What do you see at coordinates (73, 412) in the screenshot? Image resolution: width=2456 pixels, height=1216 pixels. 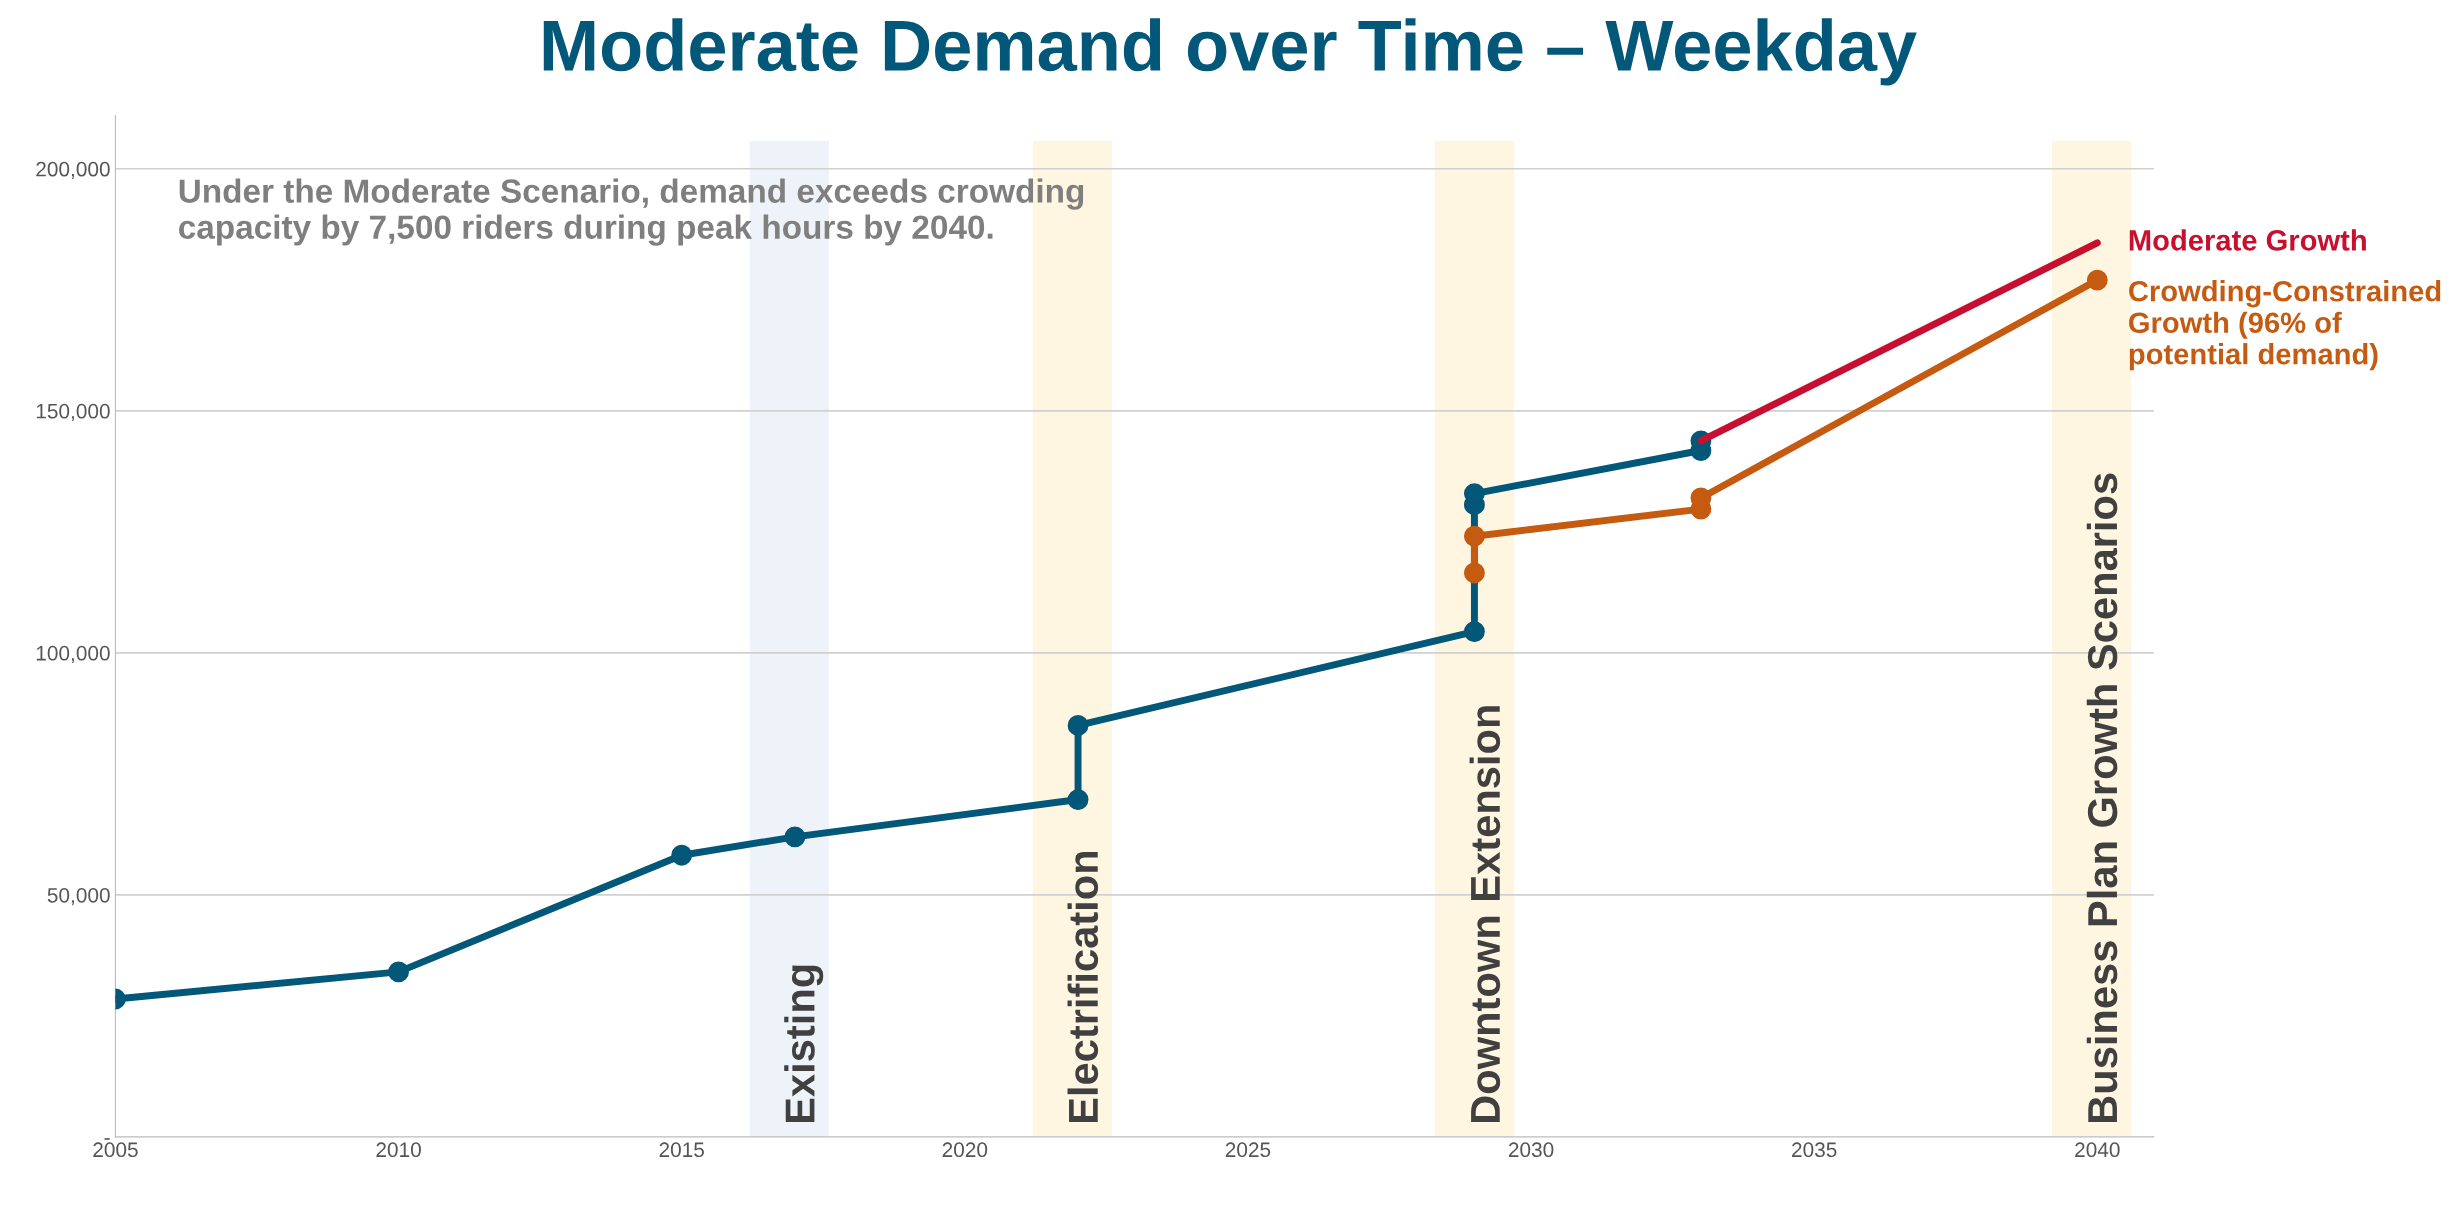 I see `y-tick-label: 150,000` at bounding box center [73, 412].